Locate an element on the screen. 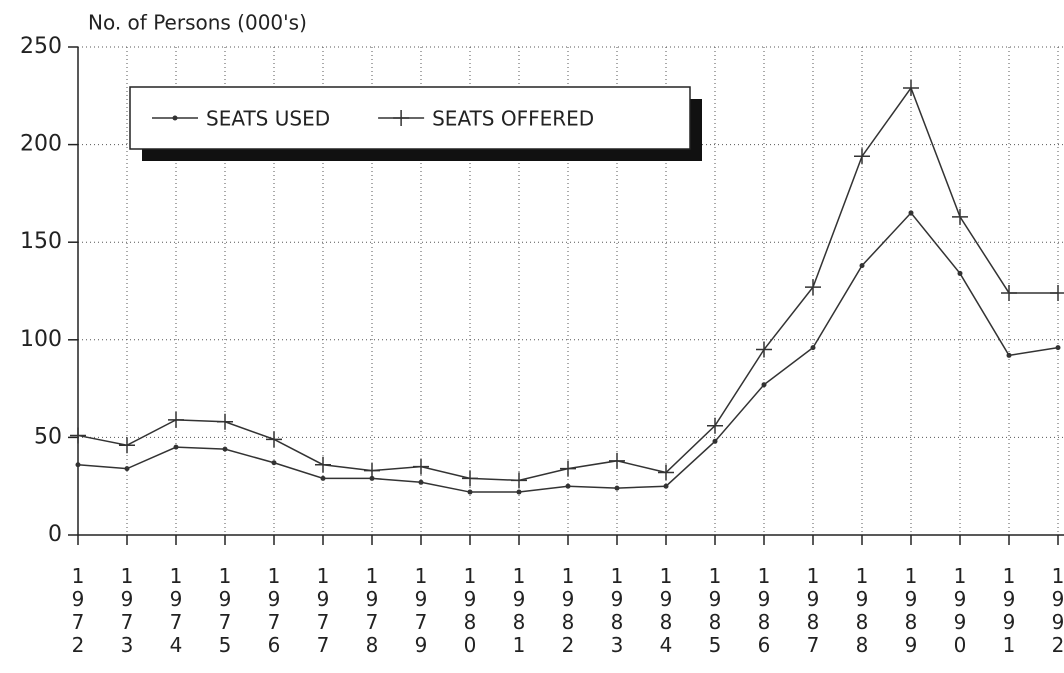  y-tick-label: 100 is located at coordinates (41, 339).